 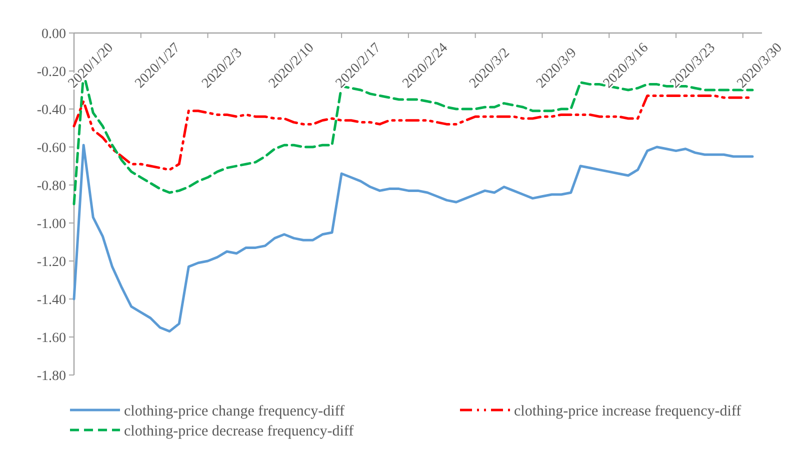 What do you see at coordinates (51, 338) in the screenshot?
I see `y-tick-label: -1.60` at bounding box center [51, 338].